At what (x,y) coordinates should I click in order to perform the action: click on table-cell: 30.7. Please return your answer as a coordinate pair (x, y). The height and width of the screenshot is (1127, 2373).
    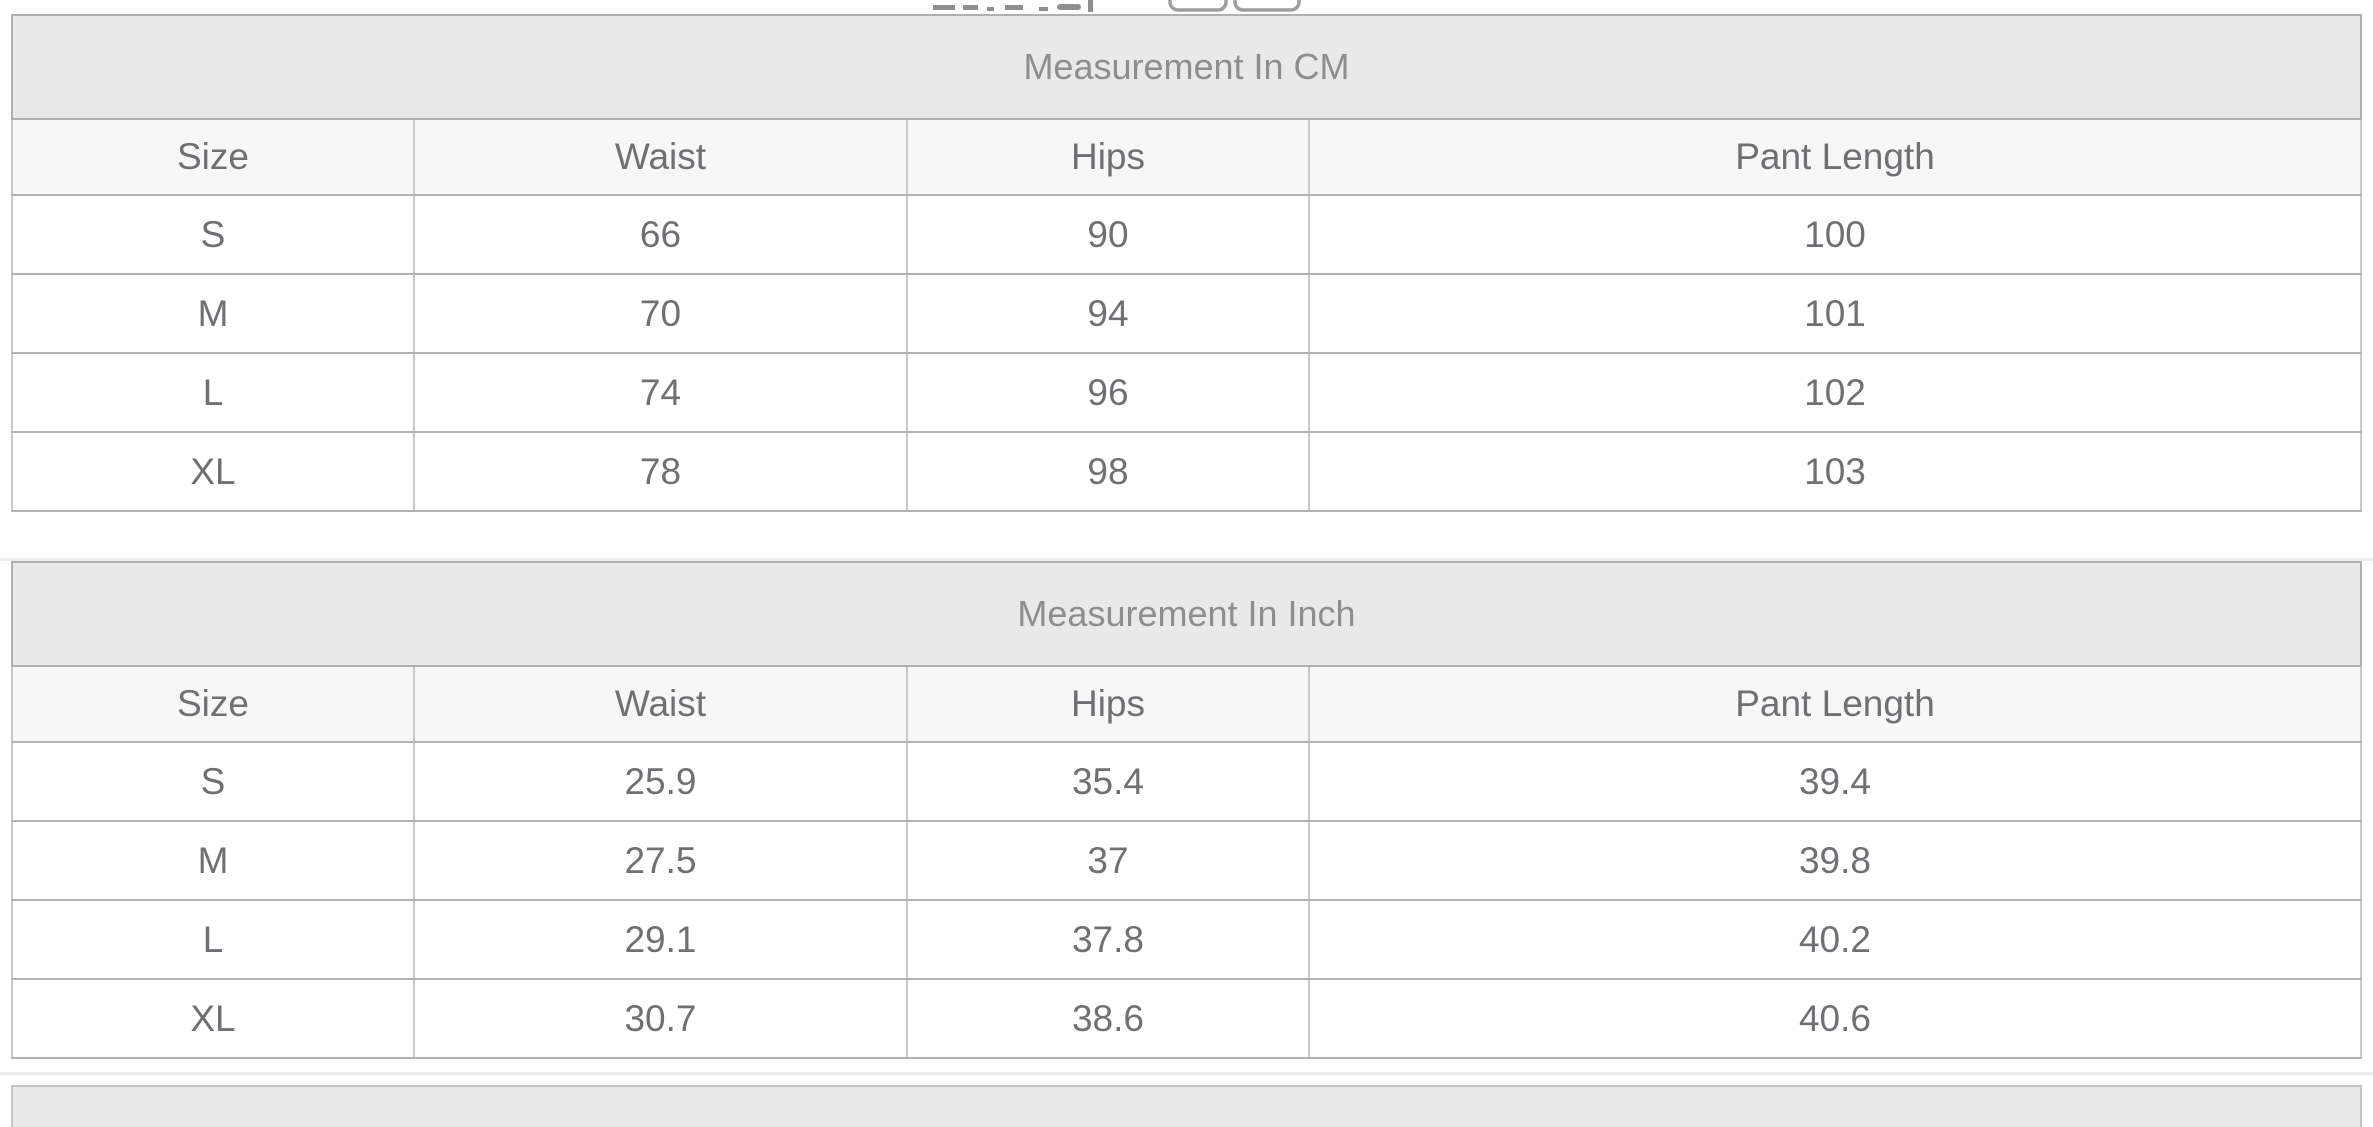
    Looking at the image, I should click on (660, 1018).